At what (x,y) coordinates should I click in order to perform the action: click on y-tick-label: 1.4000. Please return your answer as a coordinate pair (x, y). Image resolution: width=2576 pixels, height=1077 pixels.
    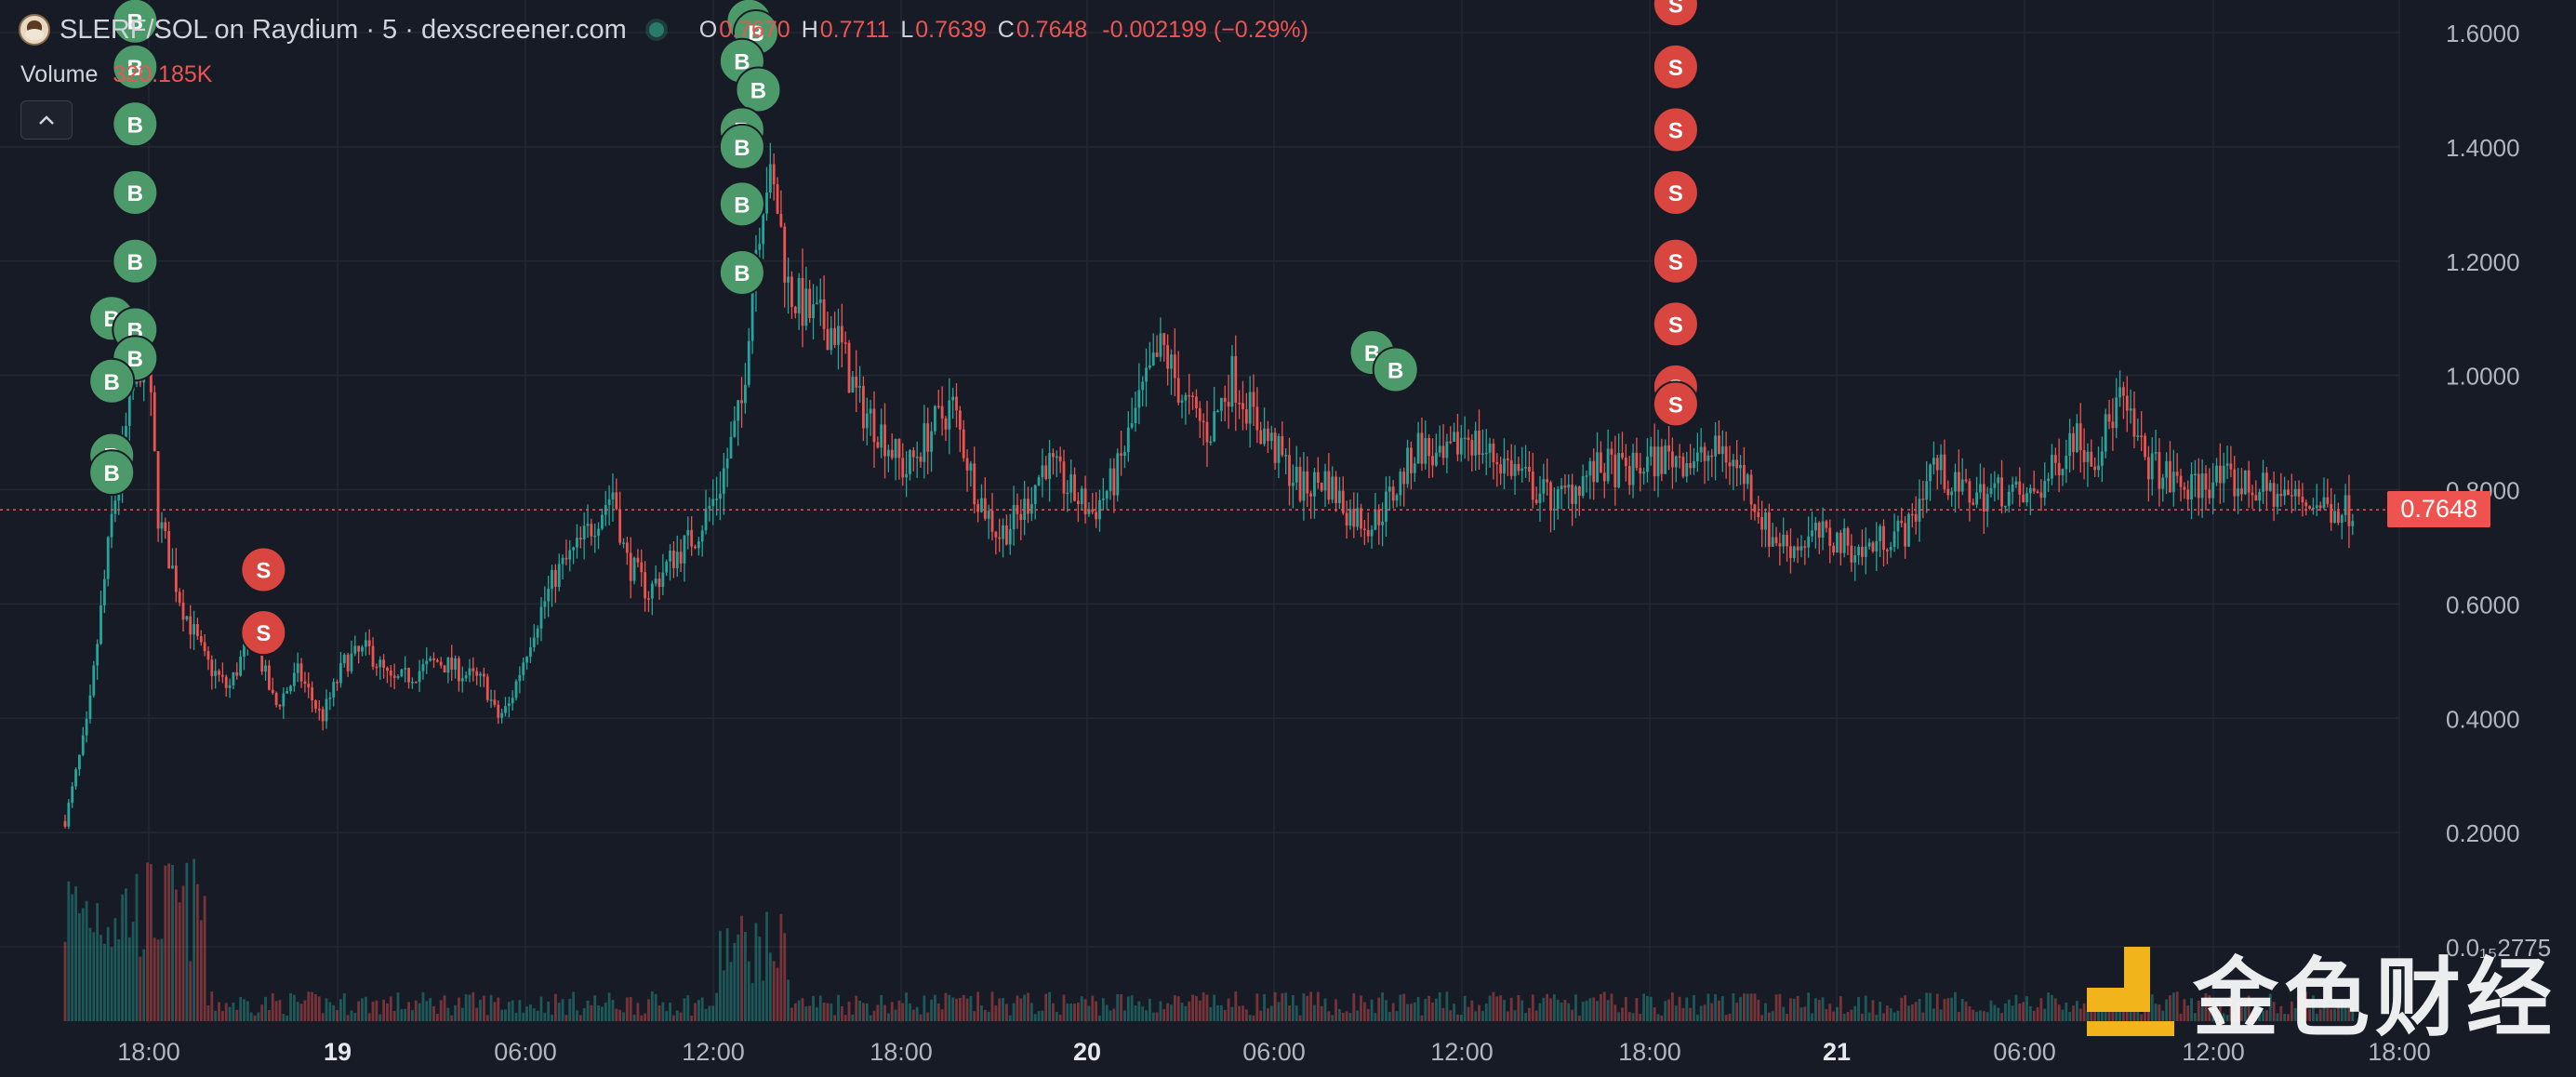
    Looking at the image, I should click on (2483, 148).